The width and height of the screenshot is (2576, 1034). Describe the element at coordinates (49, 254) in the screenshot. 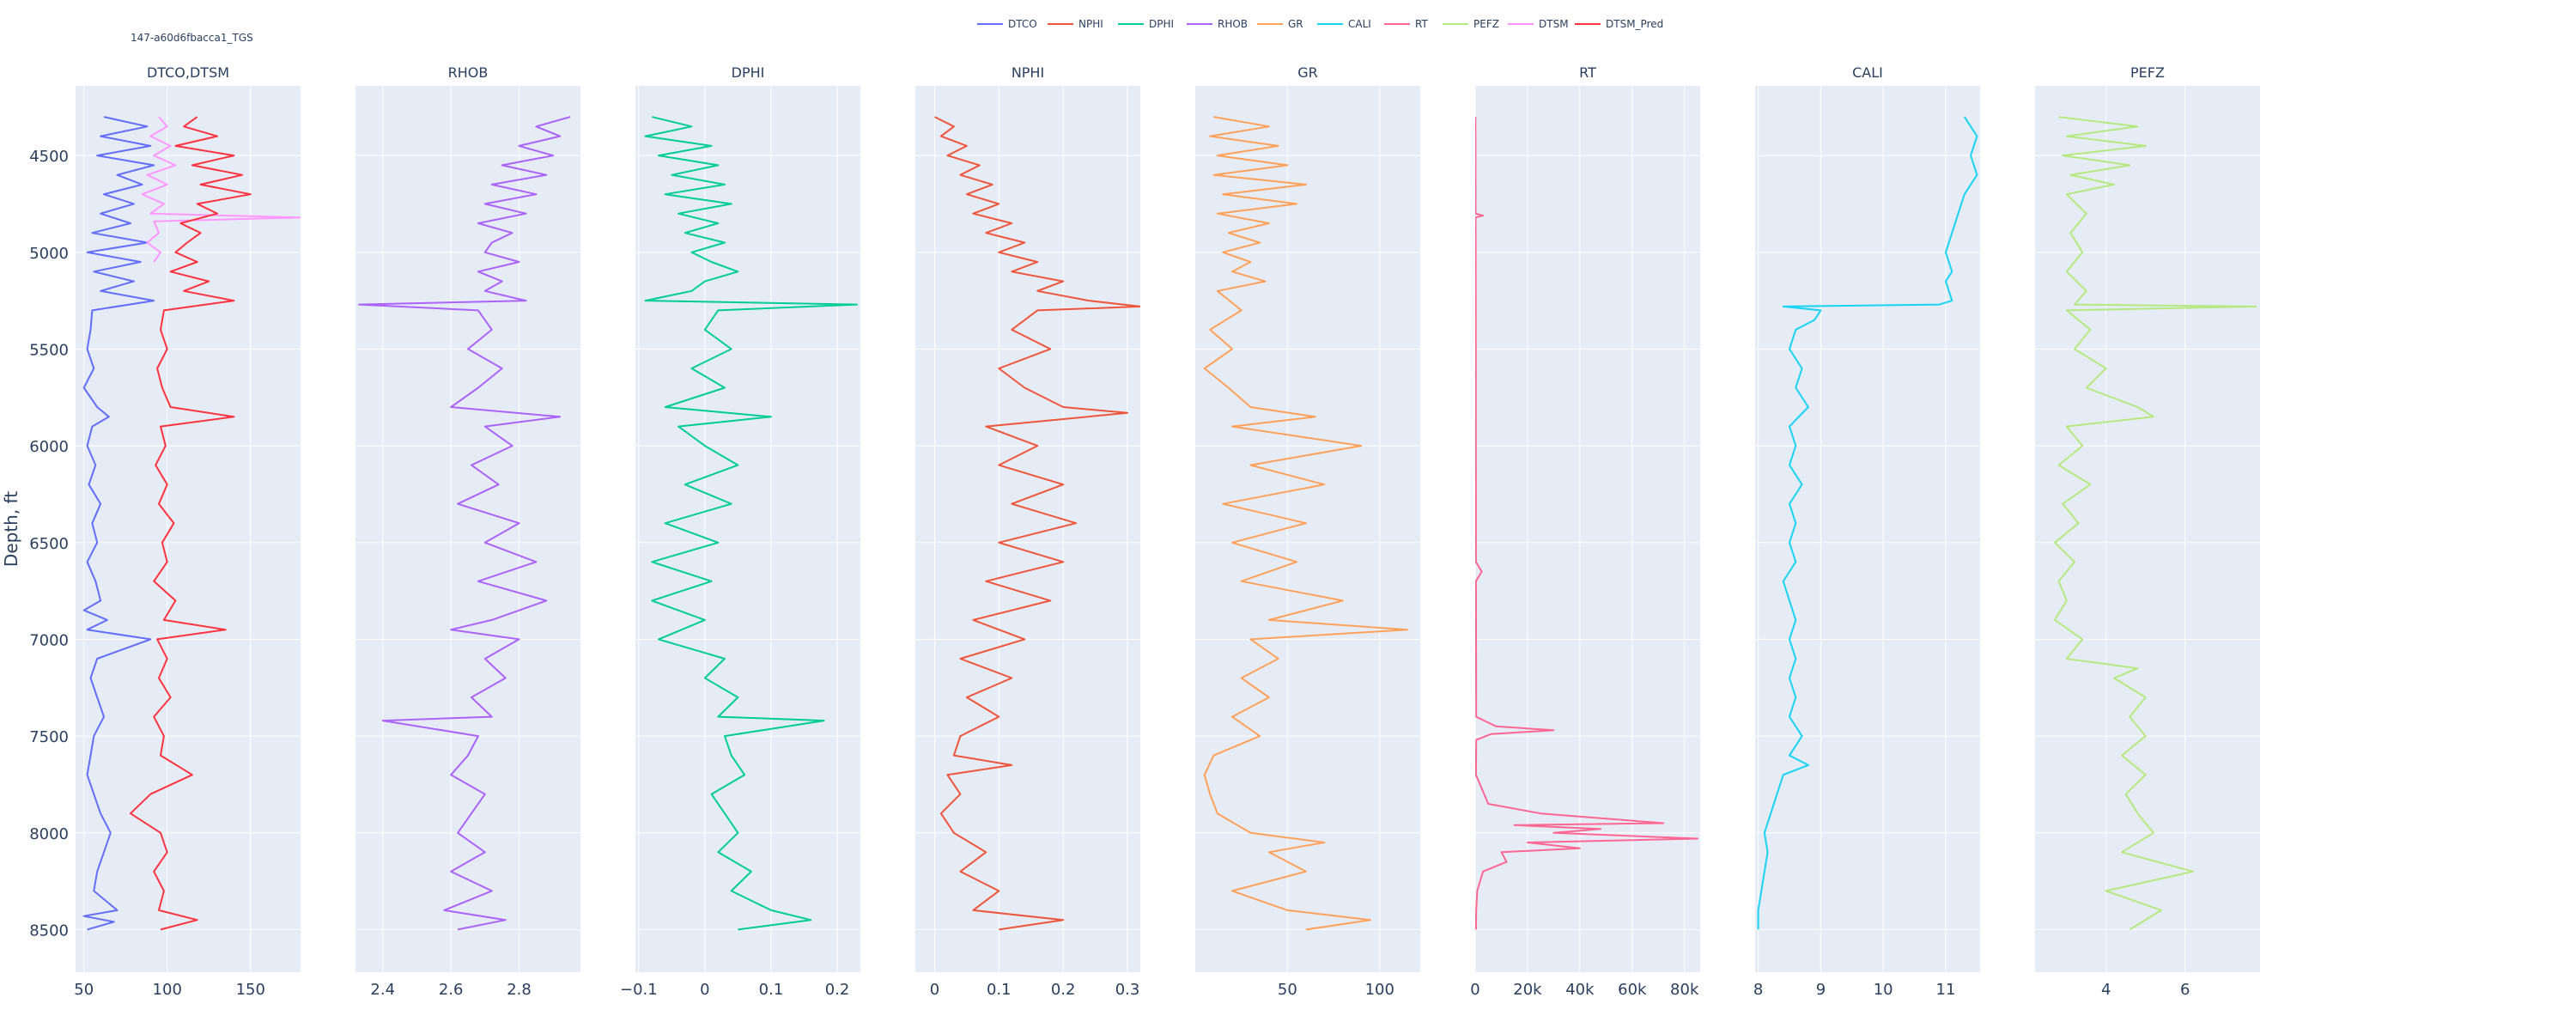

I see `y-tick-label: 5000` at that location.